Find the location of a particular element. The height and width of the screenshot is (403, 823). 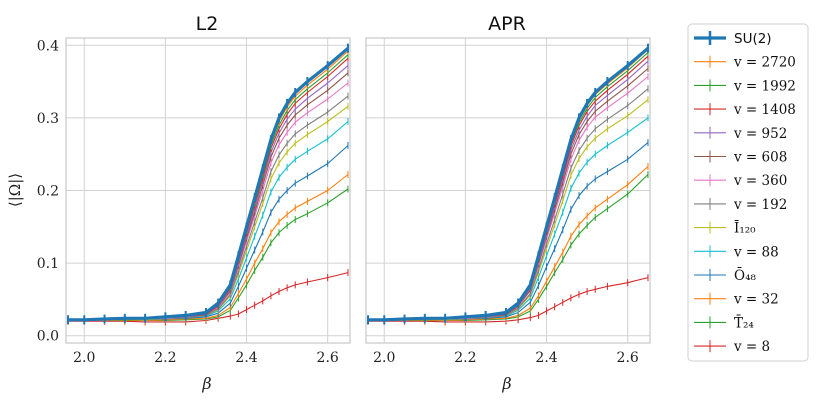

legend-label: v = 32 is located at coordinates (756, 300).